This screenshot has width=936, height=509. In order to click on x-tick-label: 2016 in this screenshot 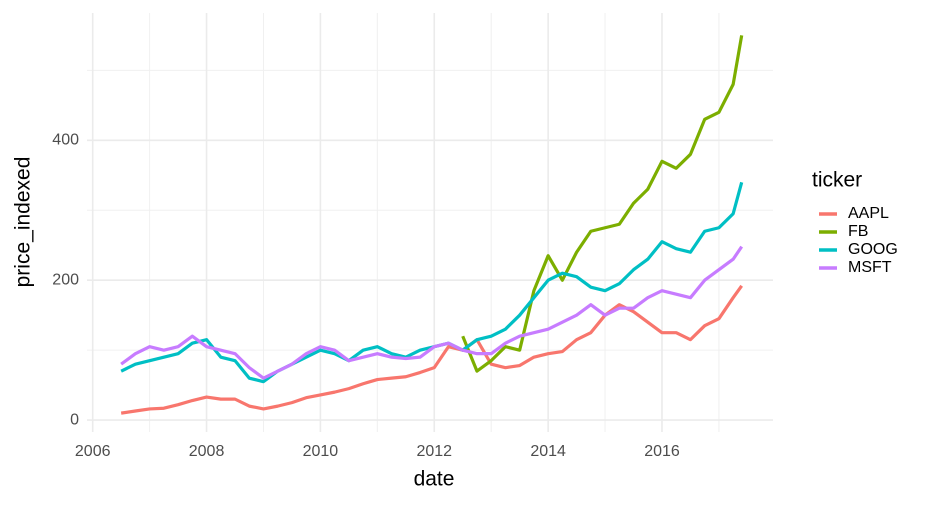, I will do `click(662, 451)`.